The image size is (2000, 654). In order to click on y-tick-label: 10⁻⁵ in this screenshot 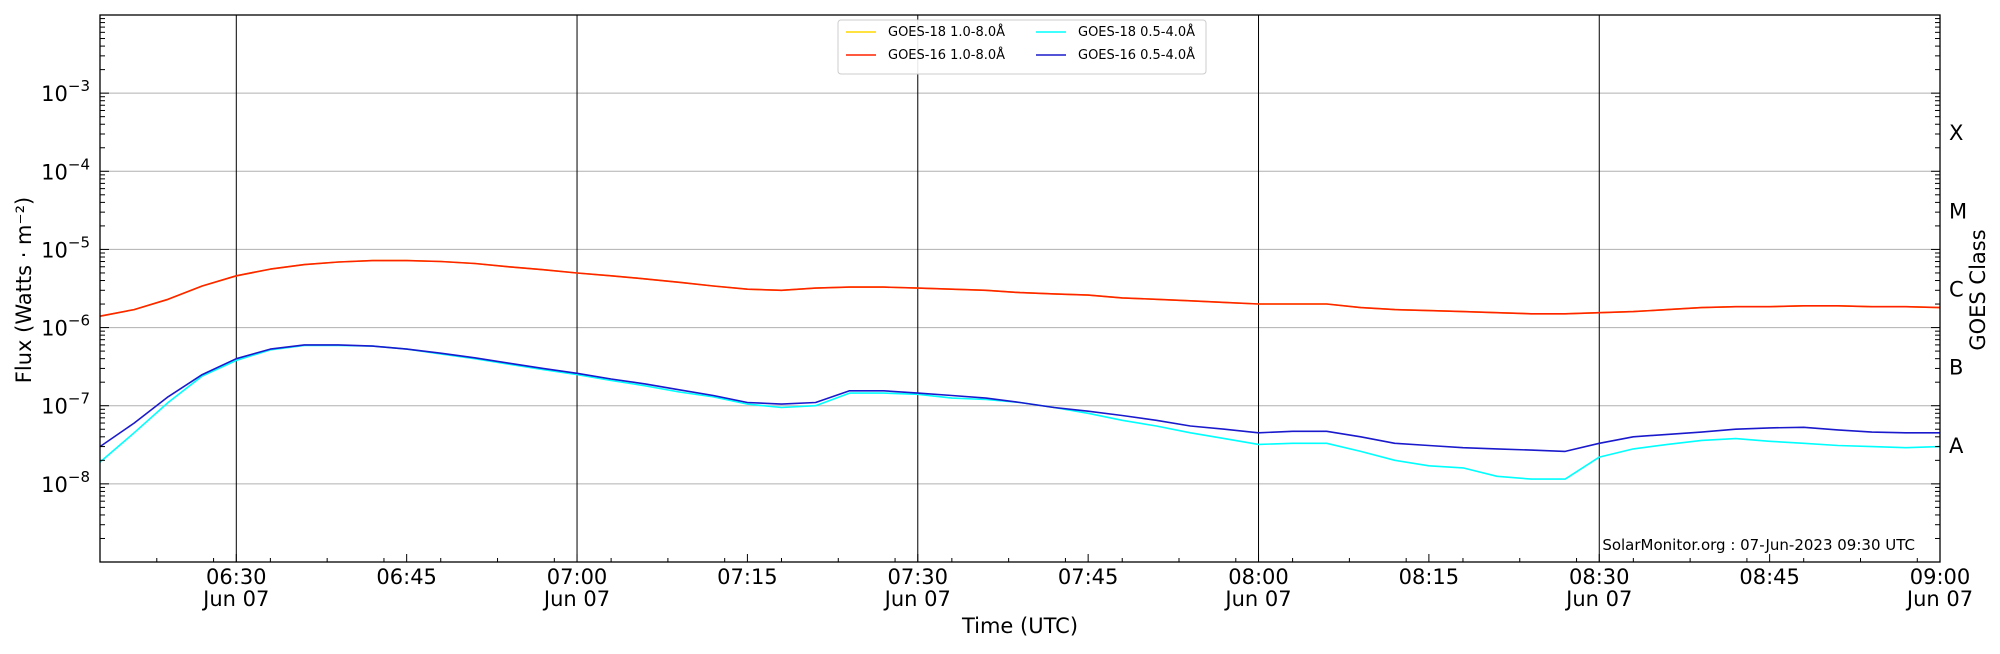, I will do `click(65, 247)`.